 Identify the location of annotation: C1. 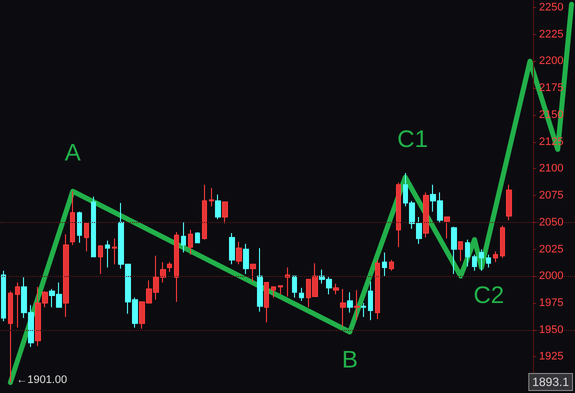
(412, 139).